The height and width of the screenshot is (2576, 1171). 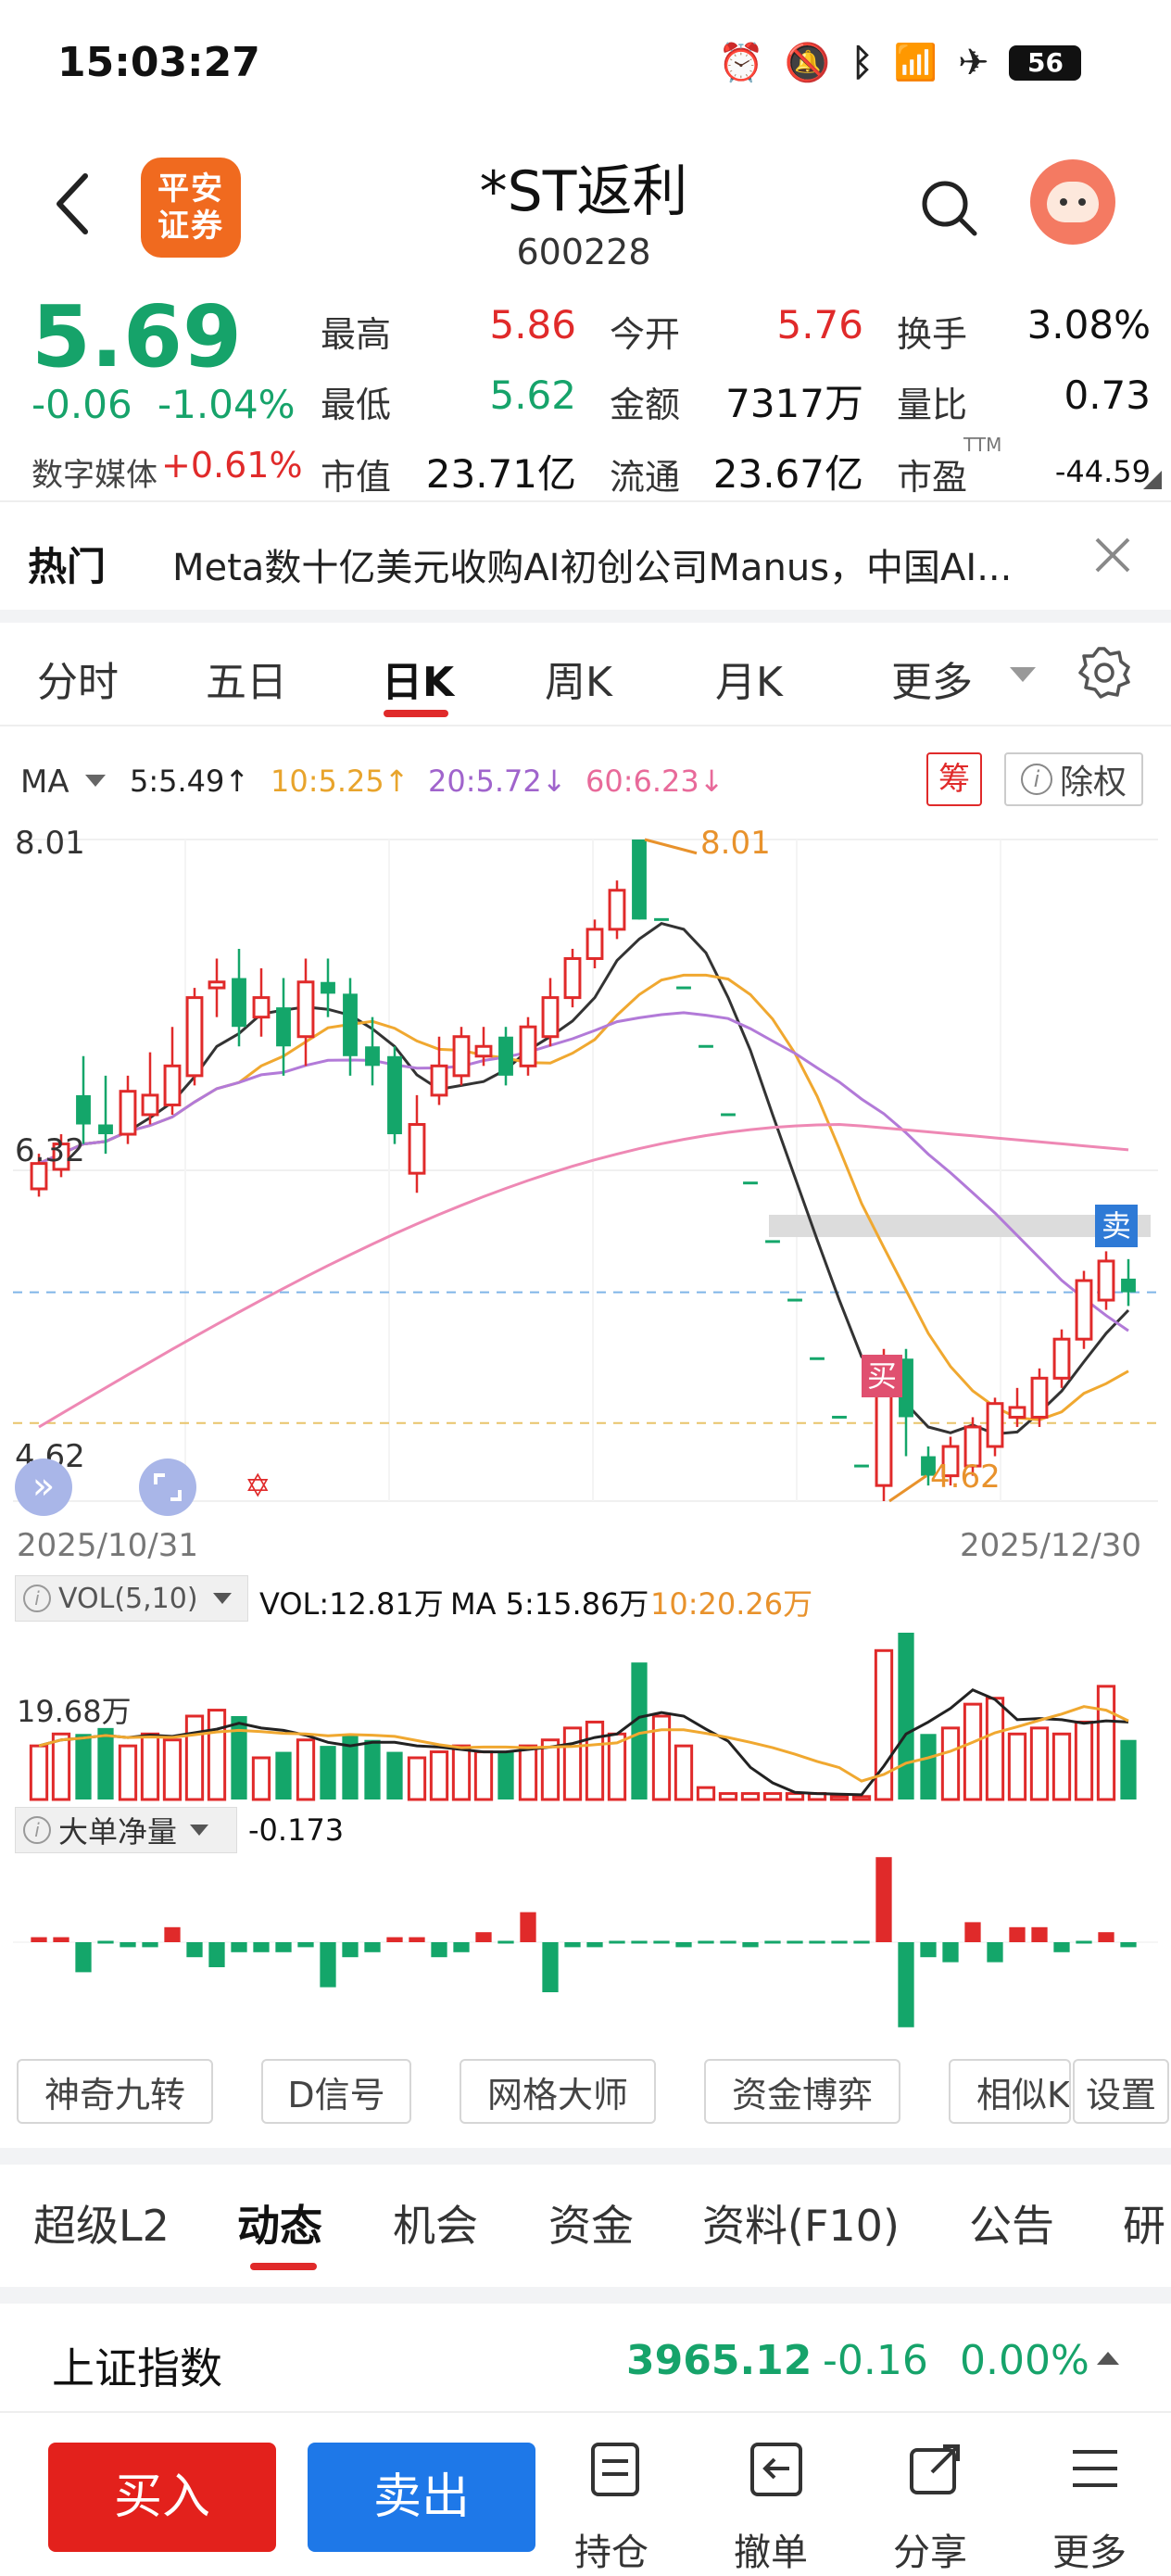 I want to click on tool-similar-k: 相似K, so click(x=1010, y=2091).